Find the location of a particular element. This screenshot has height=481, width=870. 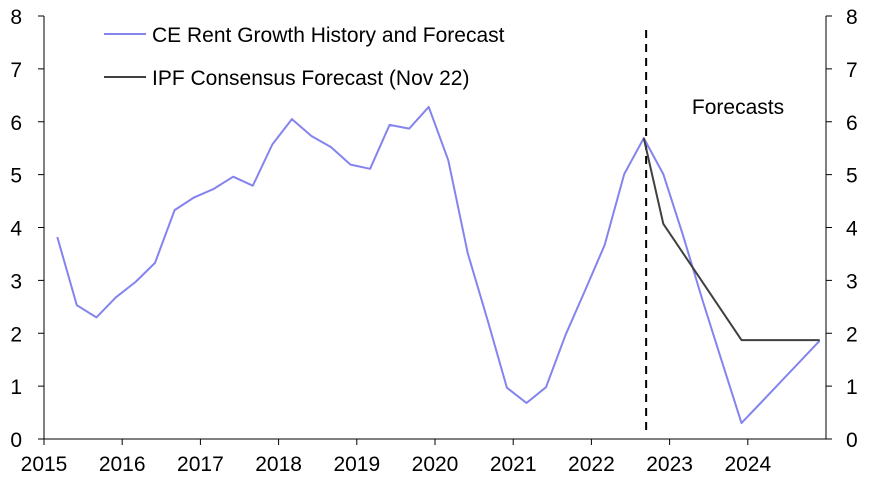

y-ticks-left: 0 1 2 3 4 5 6 7 8 is located at coordinates (27, 229).